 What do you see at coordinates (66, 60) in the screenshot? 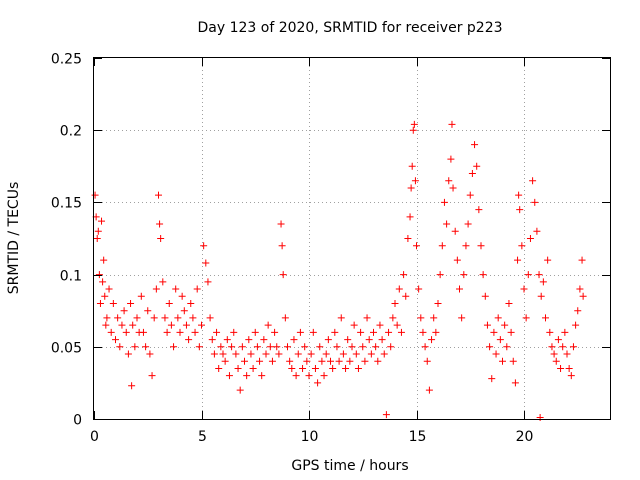
I see `y-tick-label: 0.25` at bounding box center [66, 60].